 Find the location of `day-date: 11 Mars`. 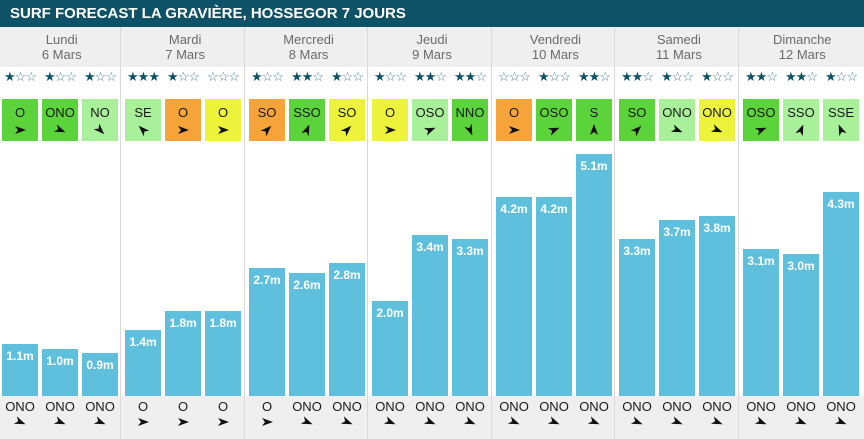

day-date: 11 Mars is located at coordinates (678, 54).